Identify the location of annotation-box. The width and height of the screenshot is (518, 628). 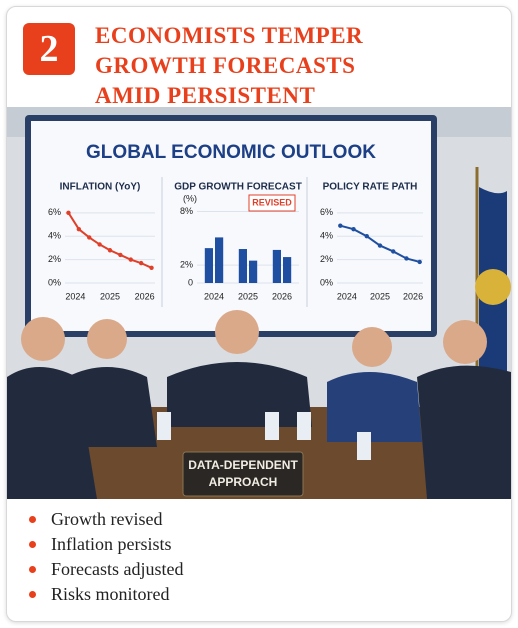
(272, 203).